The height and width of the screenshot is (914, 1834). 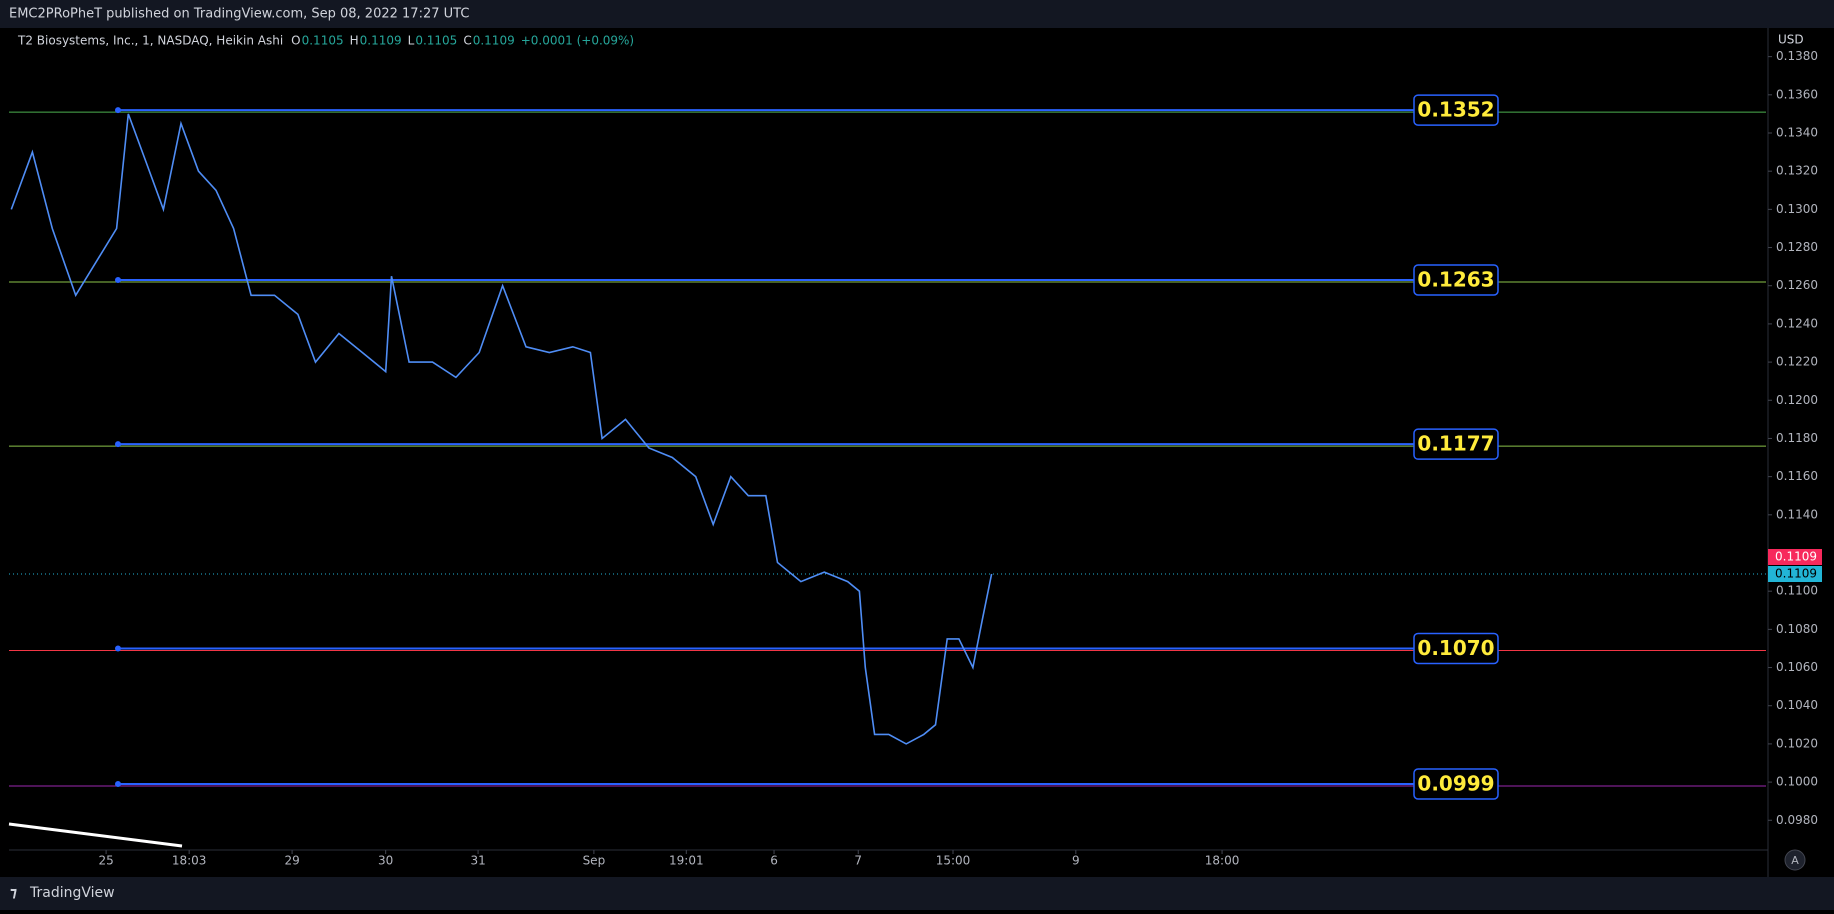 What do you see at coordinates (1797, 285) in the screenshot?
I see `y-tick-label: 0.1260` at bounding box center [1797, 285].